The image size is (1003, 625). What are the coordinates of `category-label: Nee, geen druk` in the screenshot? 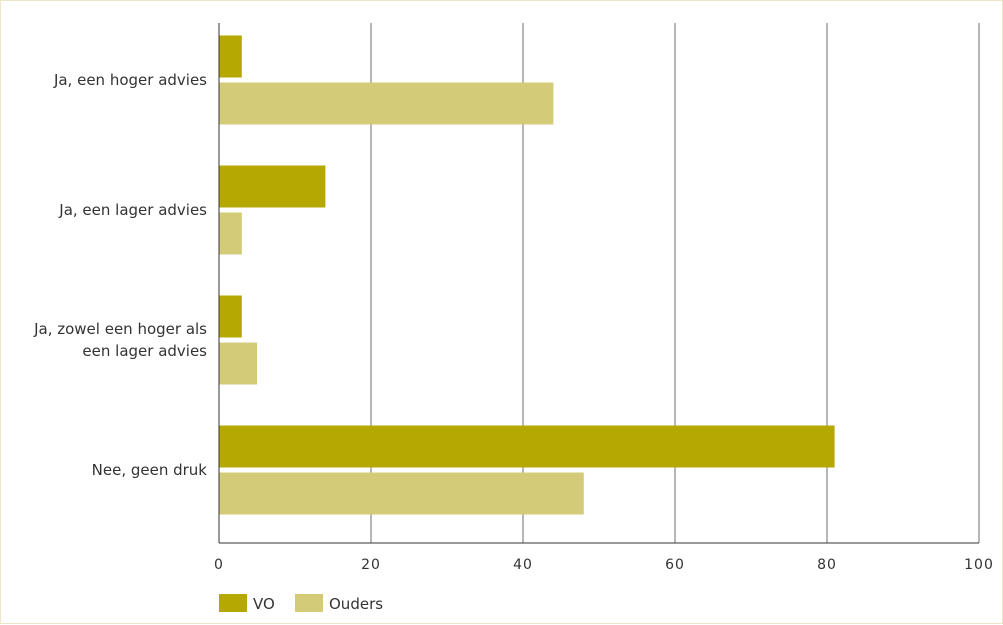 It's located at (150, 470).